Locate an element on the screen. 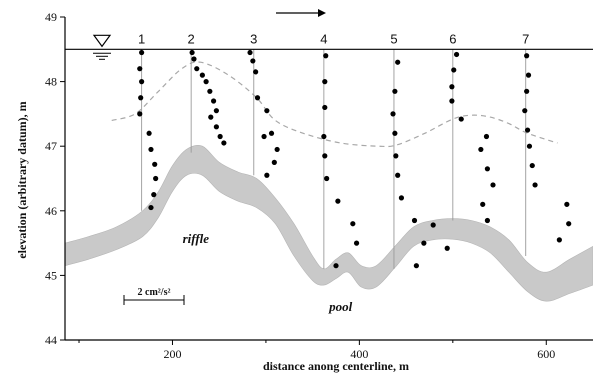 The width and height of the screenshot is (593, 376). y-tick-label: 49 is located at coordinates (51, 17).